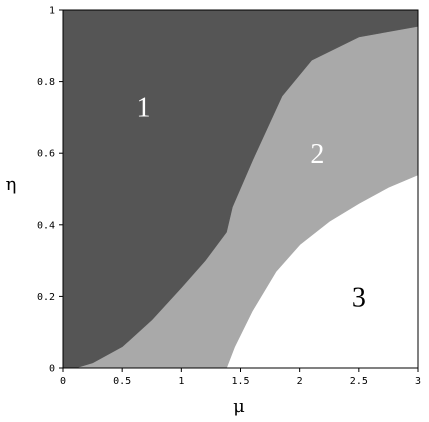 This screenshot has width=429, height=422. I want to click on x-tick-label: 1, so click(181, 381).